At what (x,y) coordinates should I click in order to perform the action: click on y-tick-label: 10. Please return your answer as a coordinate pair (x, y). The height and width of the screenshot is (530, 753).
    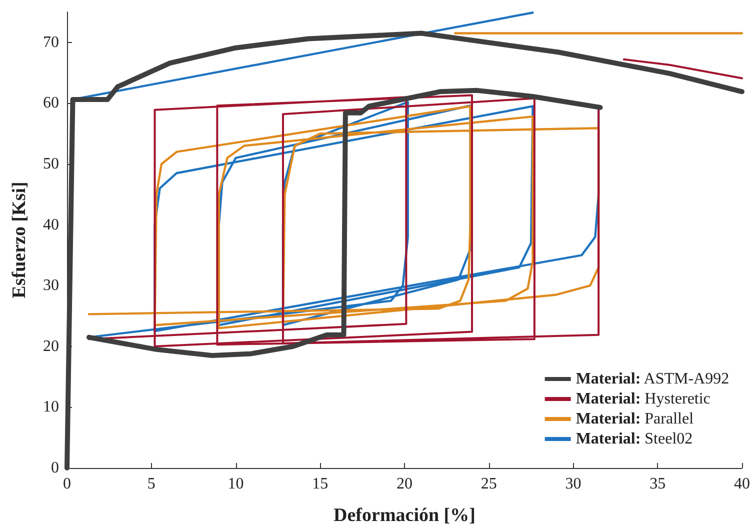
    Looking at the image, I should click on (51, 407).